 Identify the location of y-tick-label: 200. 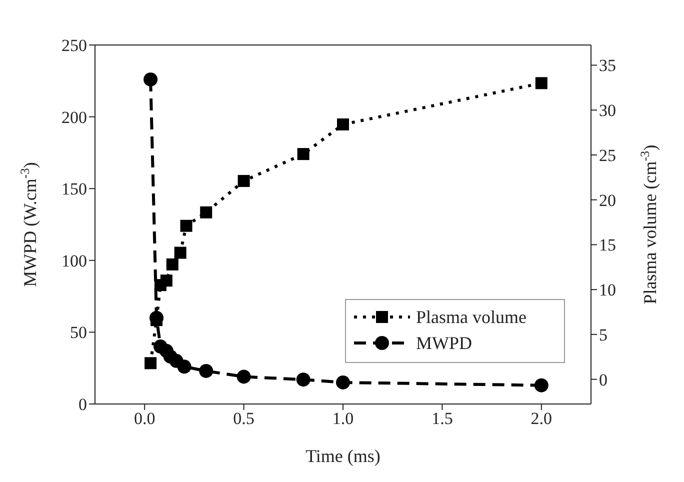
(74, 117).